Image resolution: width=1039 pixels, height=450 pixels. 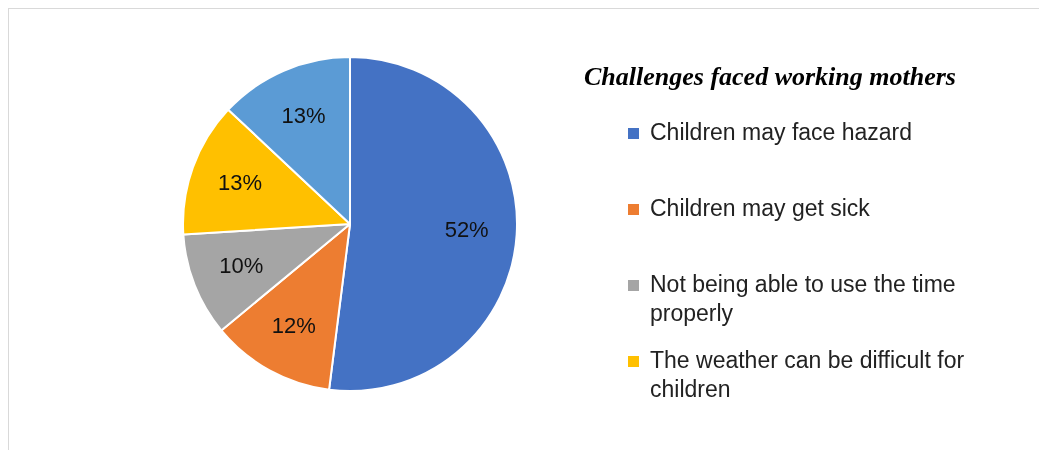 I want to click on data-label: 52%, so click(x=466, y=230).